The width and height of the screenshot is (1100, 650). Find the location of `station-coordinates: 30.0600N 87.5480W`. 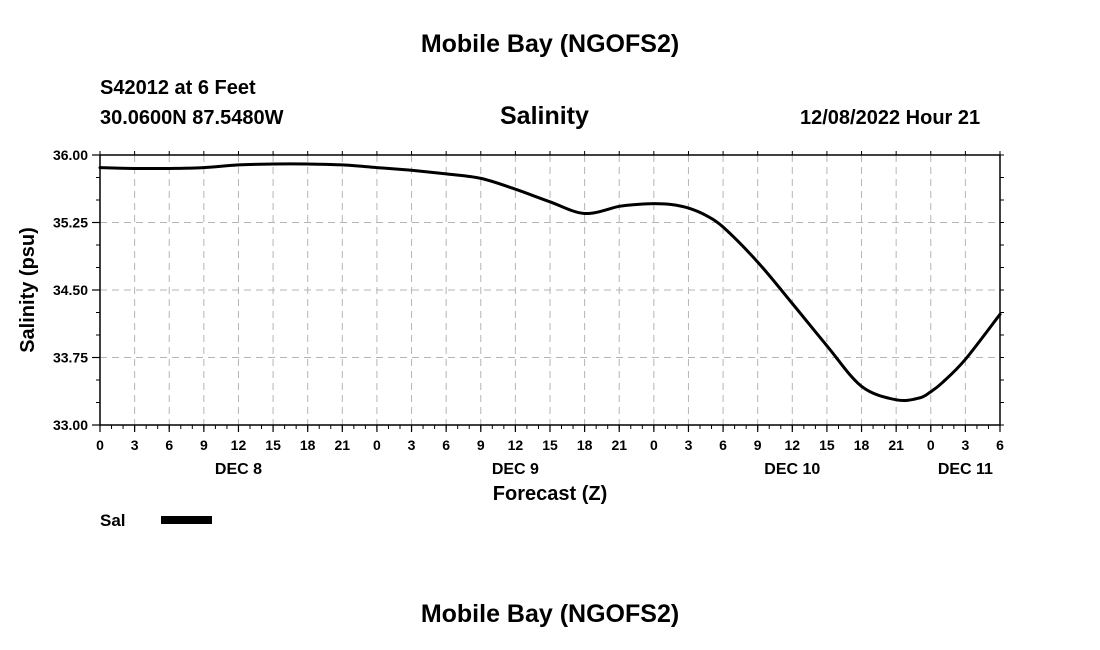

station-coordinates: 30.0600N 87.5480W is located at coordinates (192, 118).